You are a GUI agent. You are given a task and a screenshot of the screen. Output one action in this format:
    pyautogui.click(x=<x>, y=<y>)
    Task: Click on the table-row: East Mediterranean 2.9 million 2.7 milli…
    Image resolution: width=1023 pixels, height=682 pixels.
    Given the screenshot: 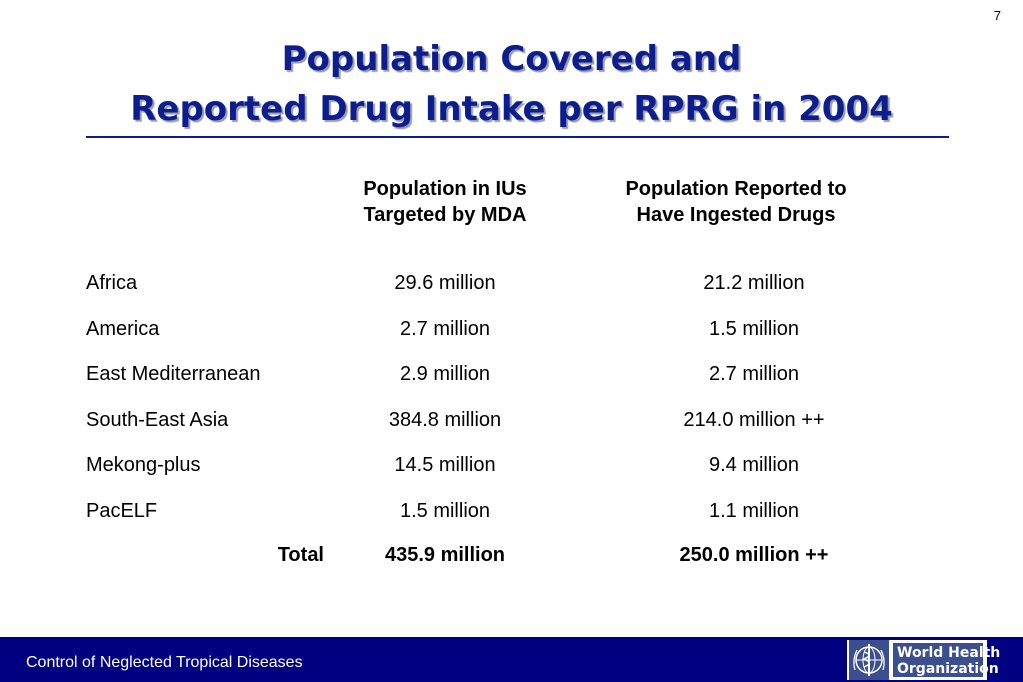 What is the action you would take?
    pyautogui.click(x=511, y=376)
    